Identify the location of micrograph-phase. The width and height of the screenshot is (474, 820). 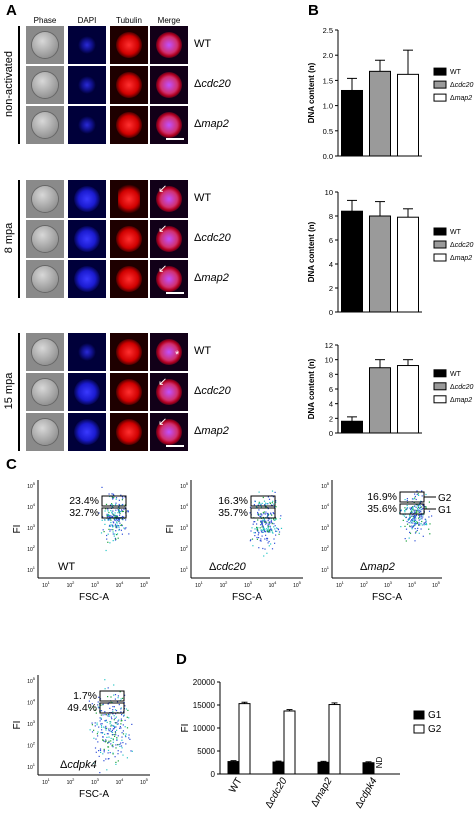
(45, 125).